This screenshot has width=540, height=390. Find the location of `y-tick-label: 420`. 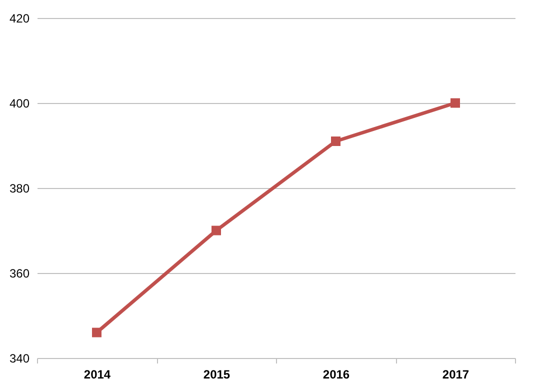

y-tick-label: 420 is located at coordinates (19, 19).